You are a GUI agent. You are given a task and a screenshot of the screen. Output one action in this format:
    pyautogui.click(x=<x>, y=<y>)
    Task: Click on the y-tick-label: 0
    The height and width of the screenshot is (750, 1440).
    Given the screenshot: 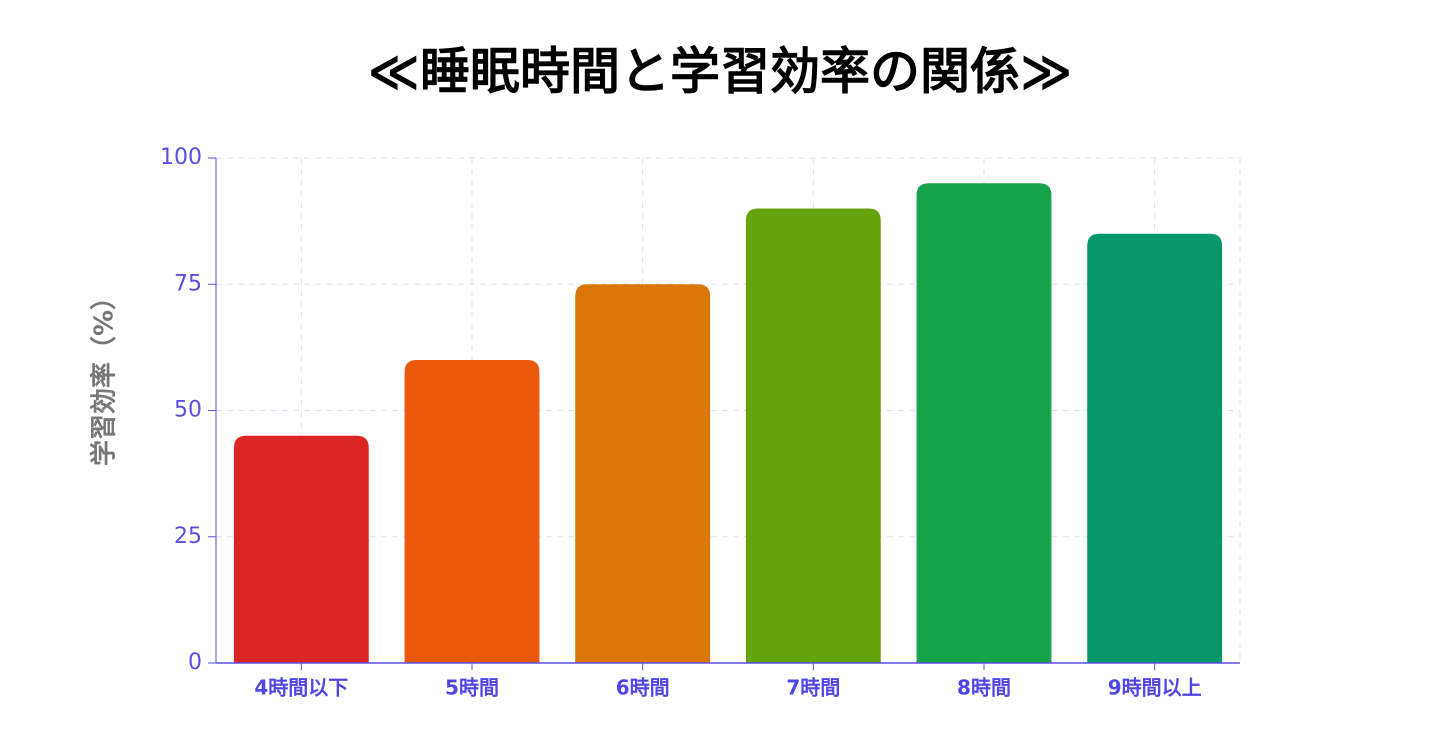 What is the action you would take?
    pyautogui.click(x=195, y=662)
    